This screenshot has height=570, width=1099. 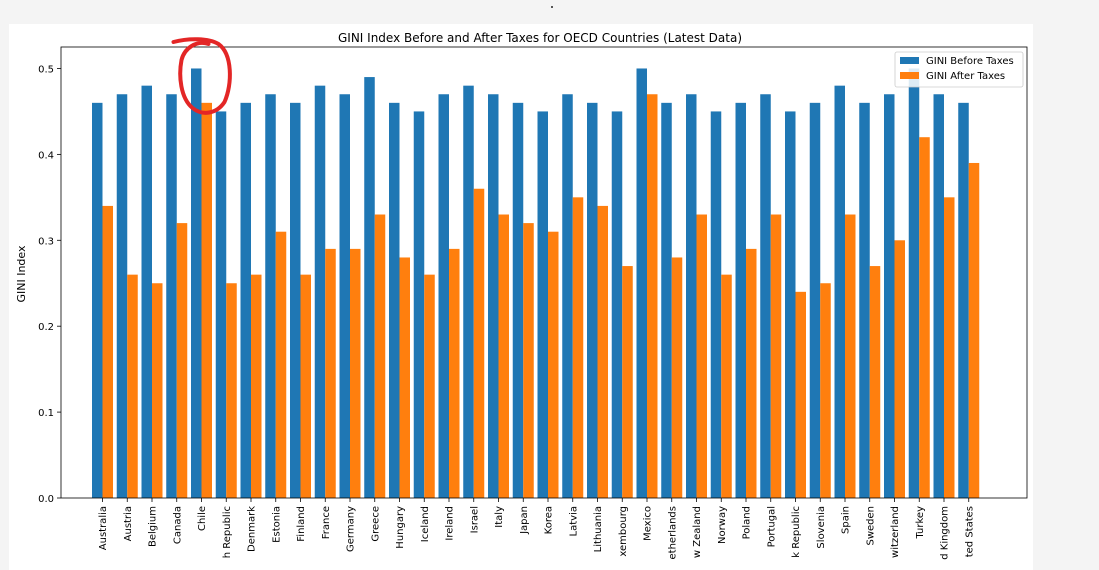 I want to click on x-tick-label: Israel, so click(x=474, y=519).